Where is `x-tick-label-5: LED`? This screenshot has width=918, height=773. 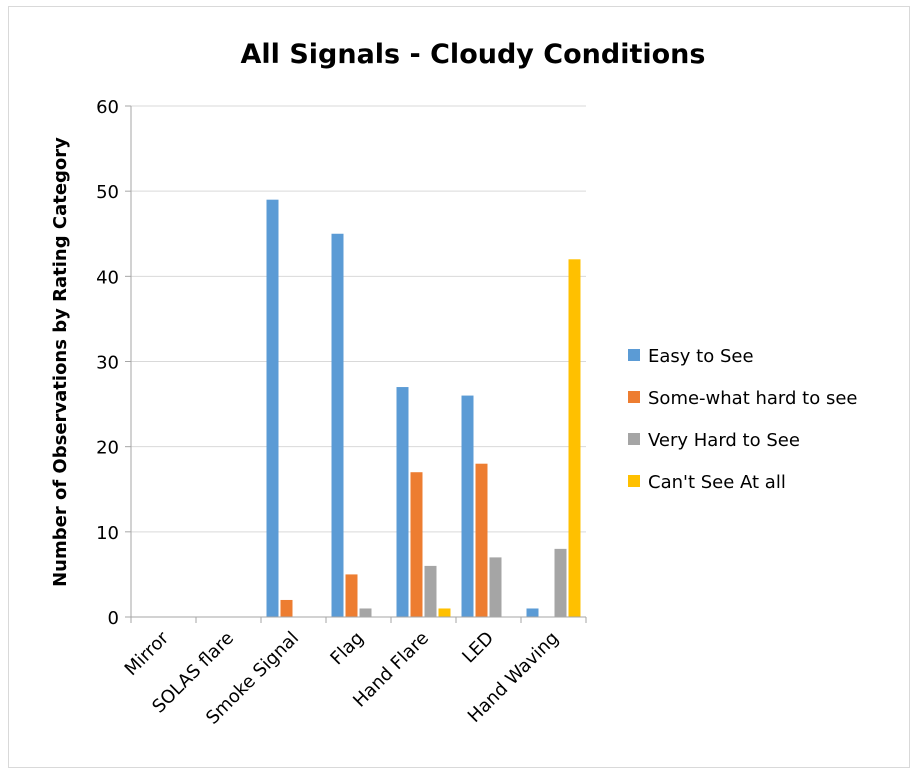
x-tick-label-5: LED is located at coordinates (478, 648).